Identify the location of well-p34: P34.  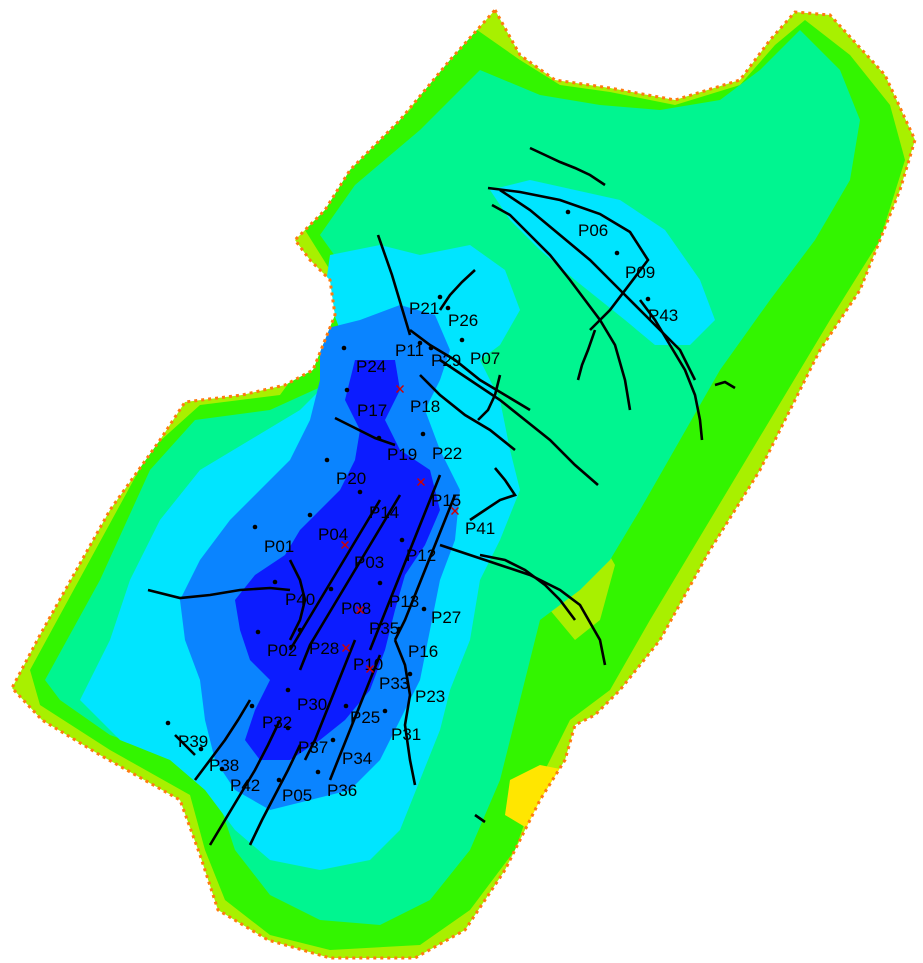
(351, 752).